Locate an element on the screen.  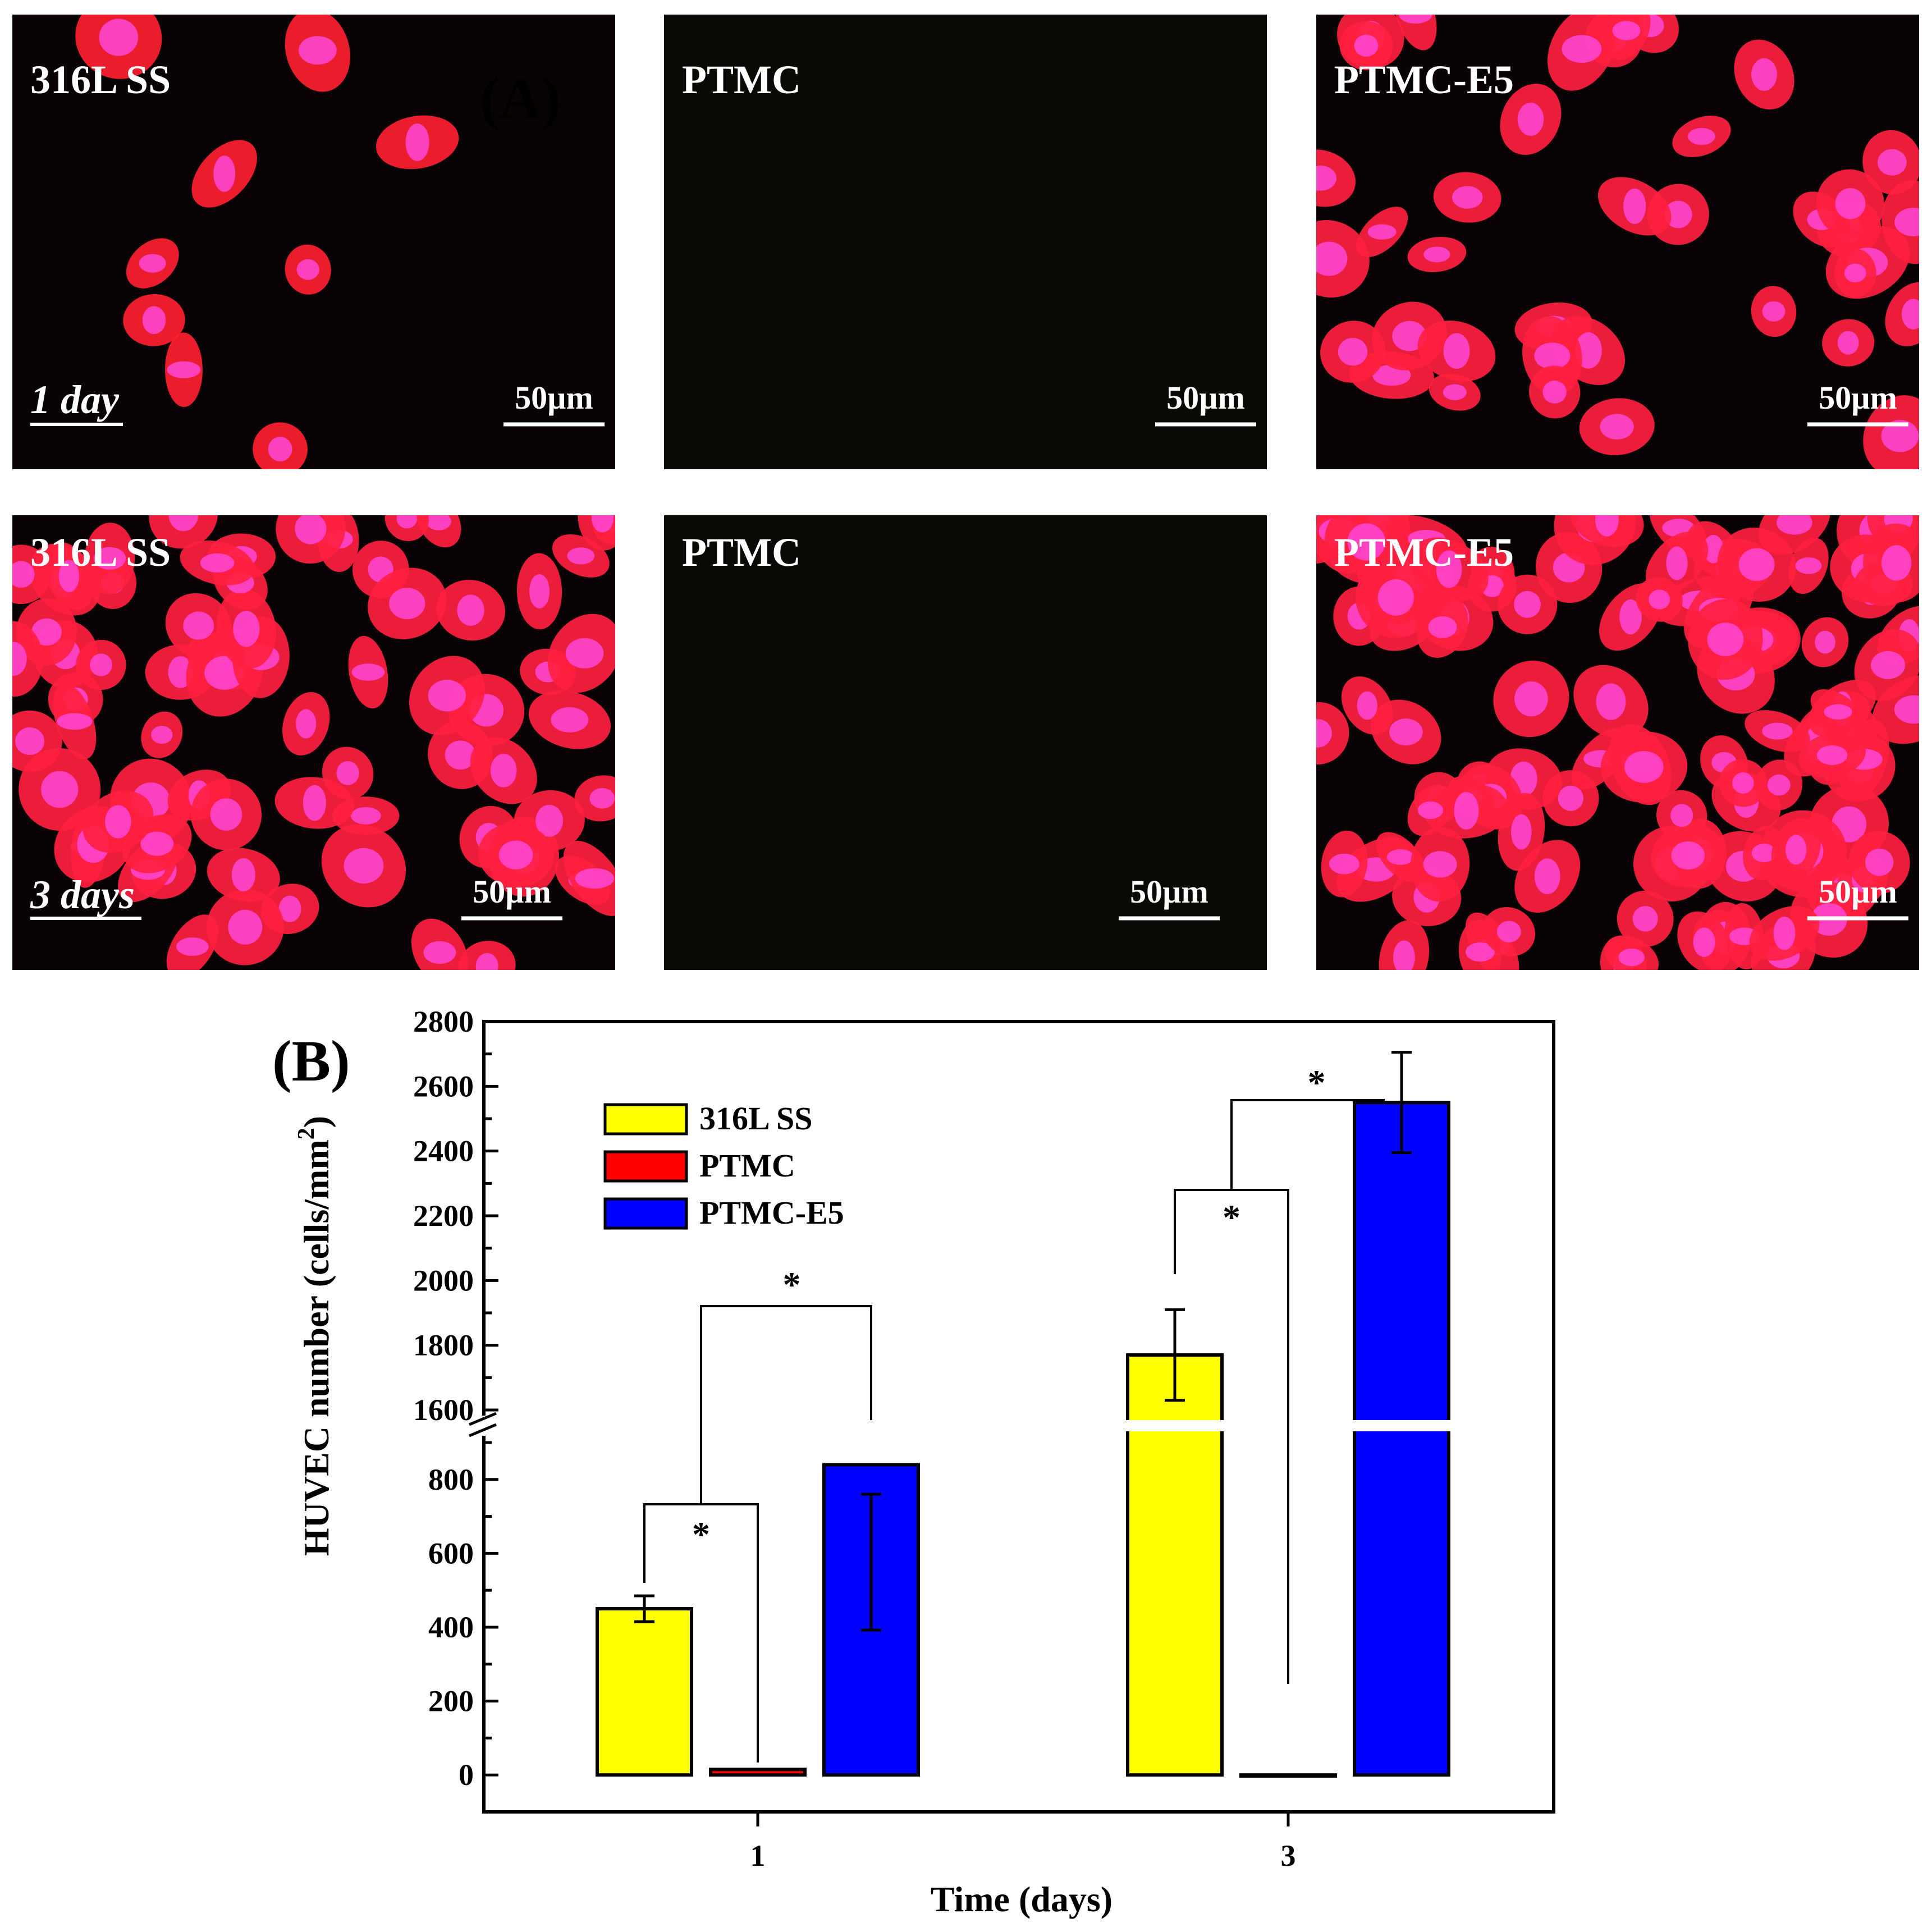
x-tick-label: 1 is located at coordinates (758, 1856).